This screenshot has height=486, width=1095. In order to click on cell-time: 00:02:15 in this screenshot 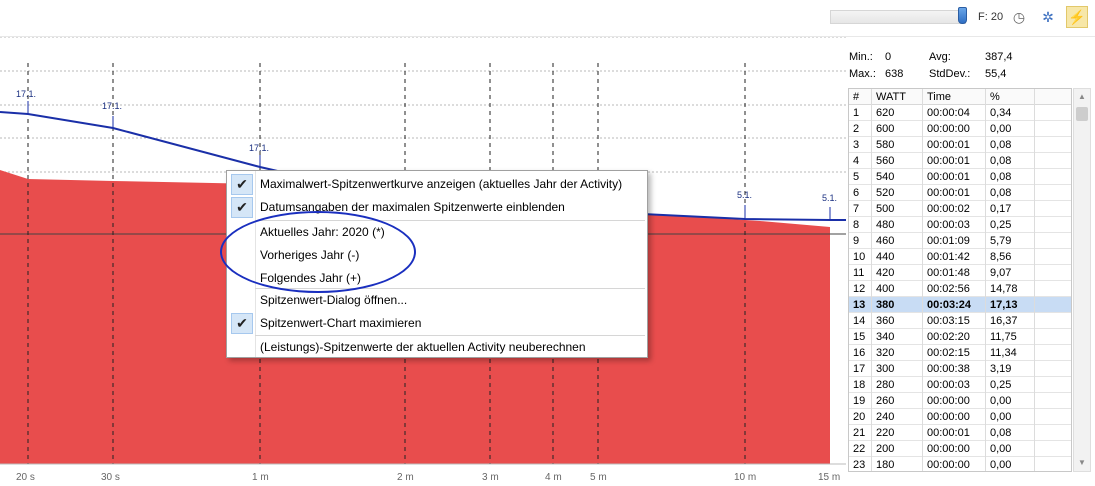, I will do `click(948, 353)`.